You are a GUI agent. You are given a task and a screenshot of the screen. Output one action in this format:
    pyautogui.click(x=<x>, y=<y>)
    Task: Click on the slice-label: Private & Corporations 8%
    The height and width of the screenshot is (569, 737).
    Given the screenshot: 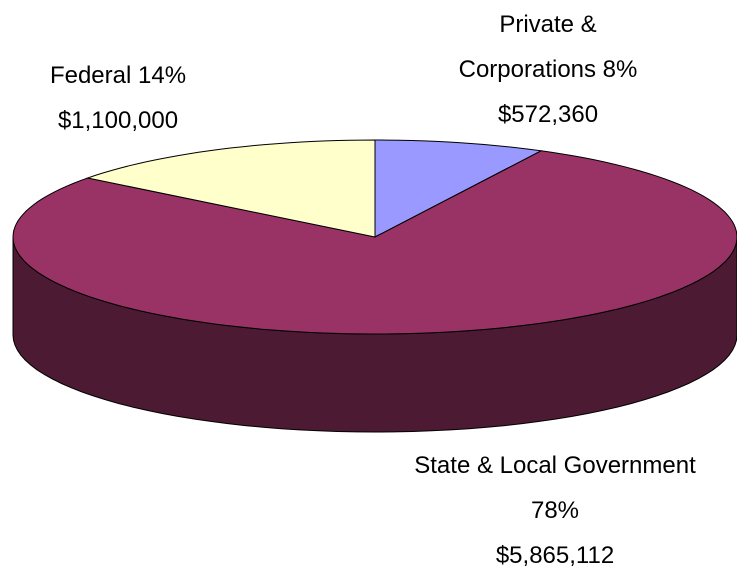 What is the action you would take?
    pyautogui.click(x=548, y=47)
    